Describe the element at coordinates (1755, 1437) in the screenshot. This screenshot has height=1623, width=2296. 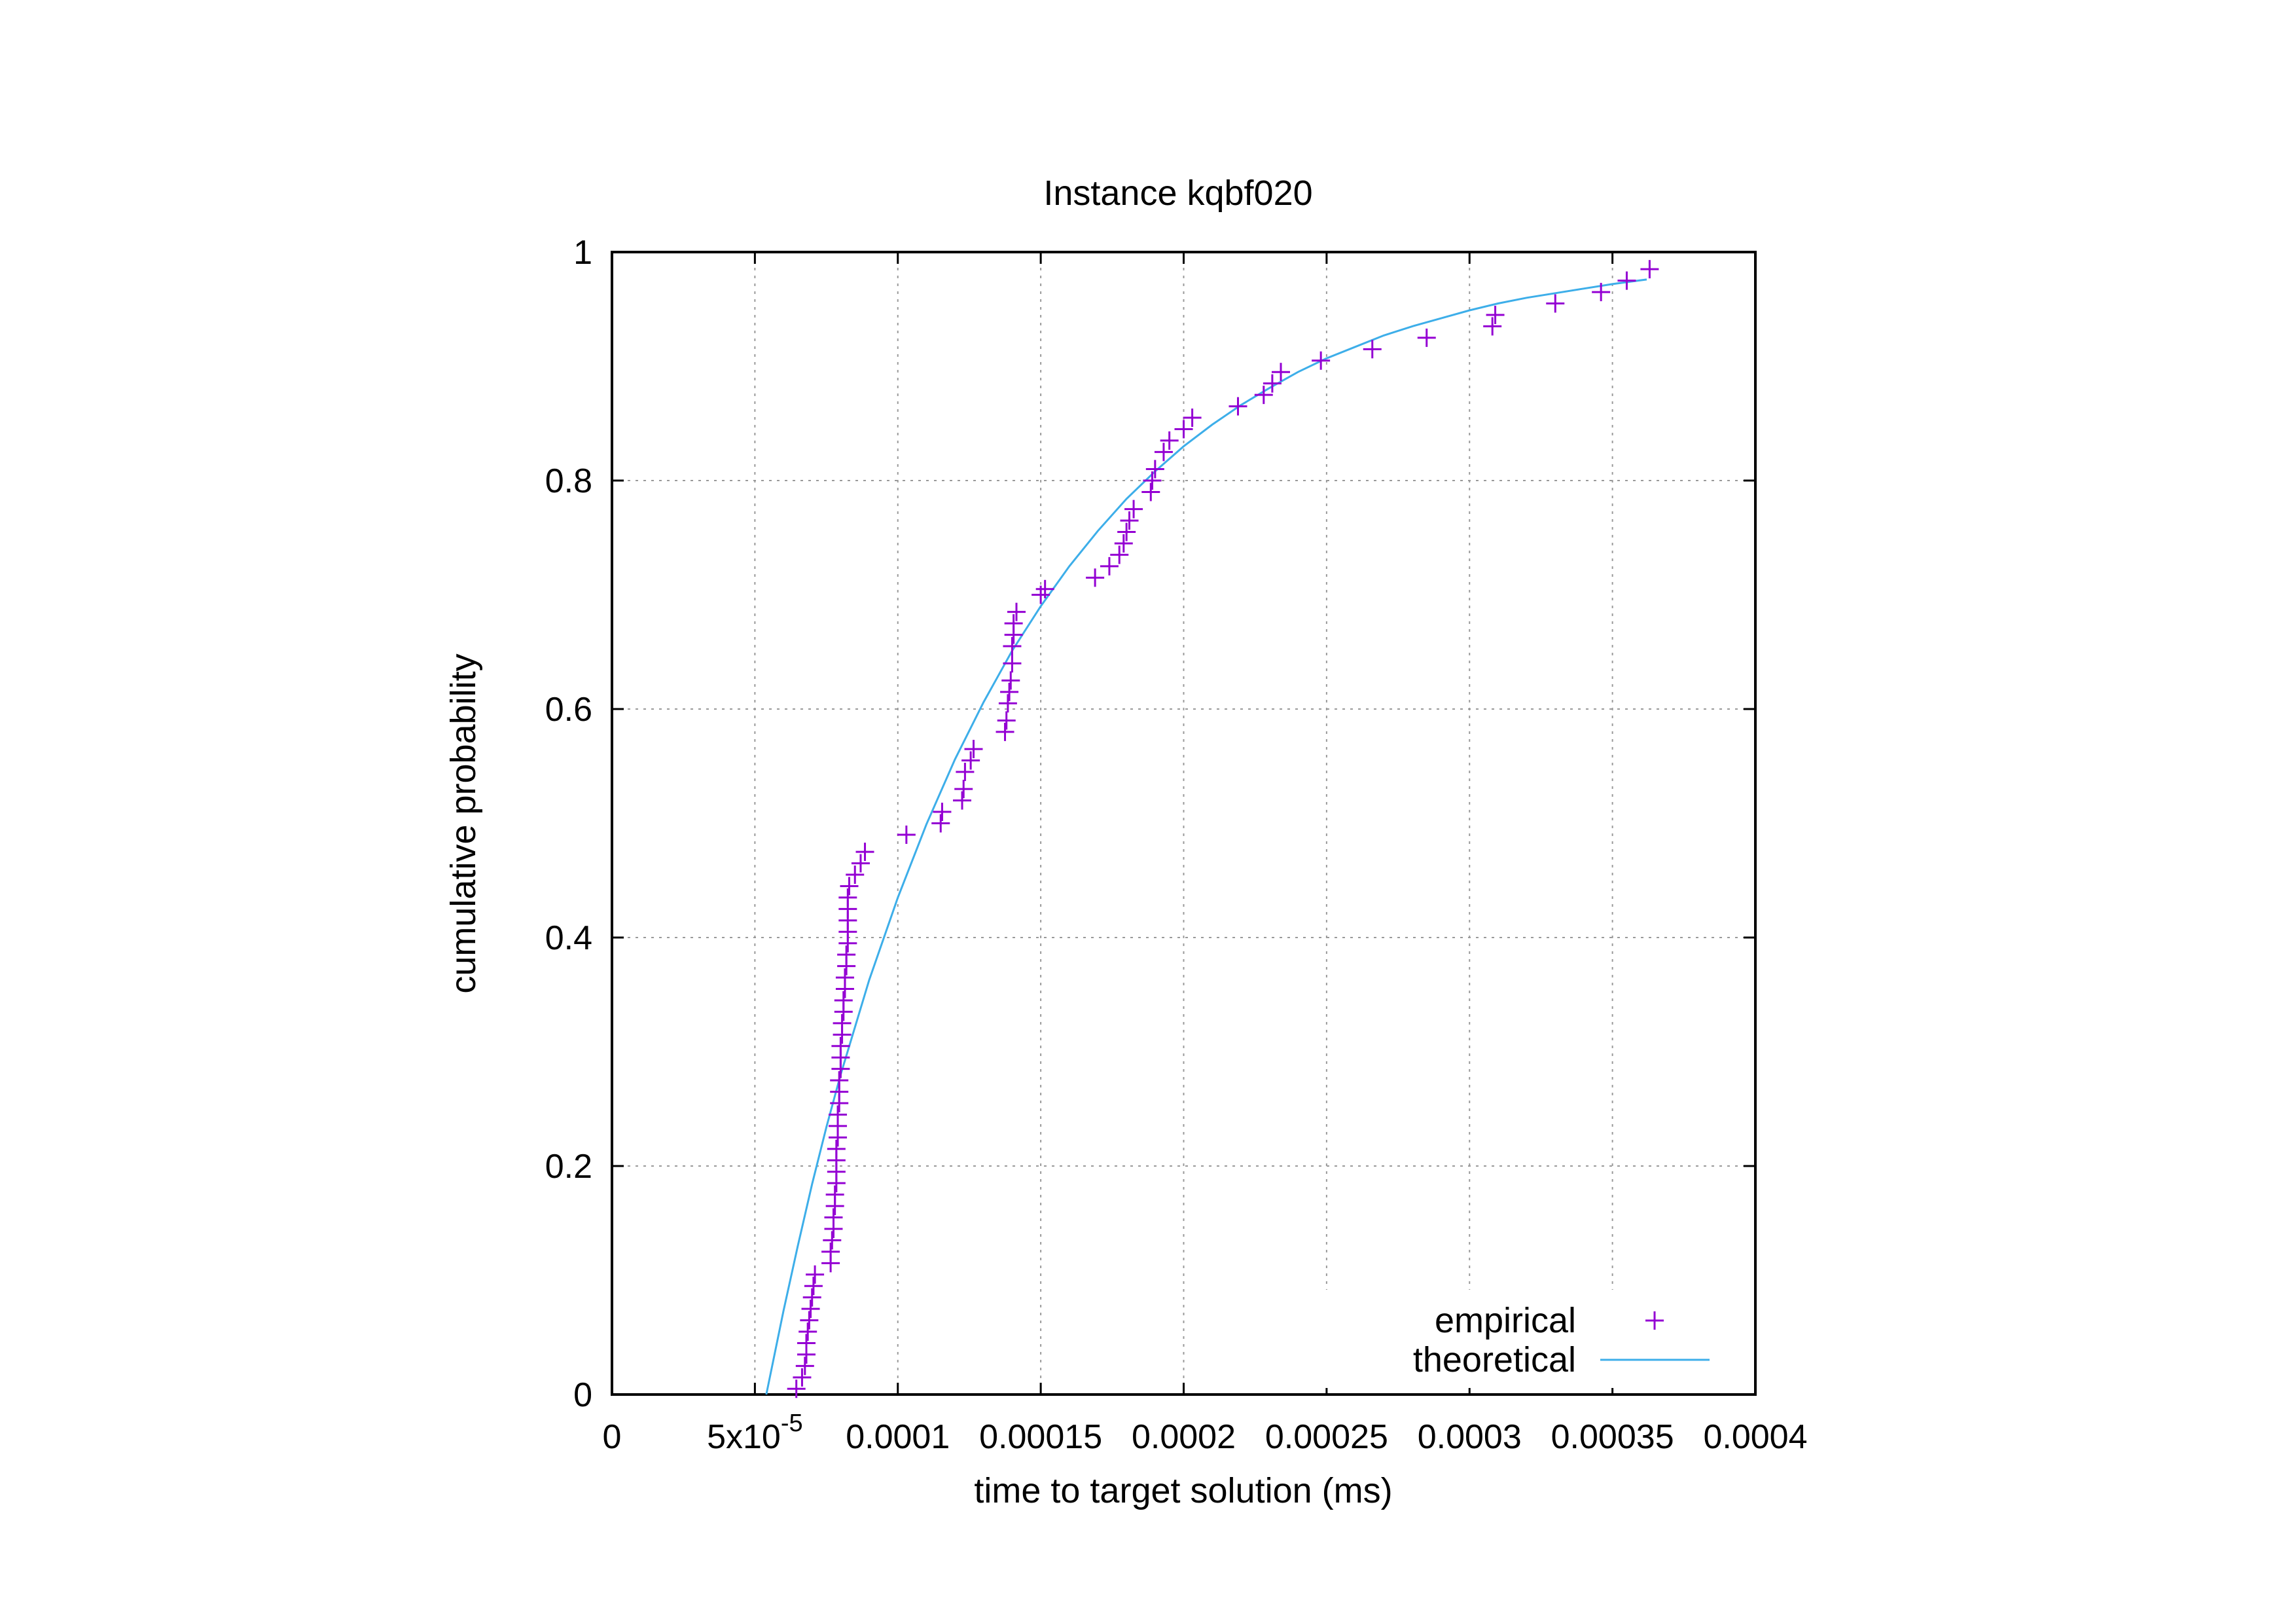
I see `x-tick-label: 0.0004` at that location.